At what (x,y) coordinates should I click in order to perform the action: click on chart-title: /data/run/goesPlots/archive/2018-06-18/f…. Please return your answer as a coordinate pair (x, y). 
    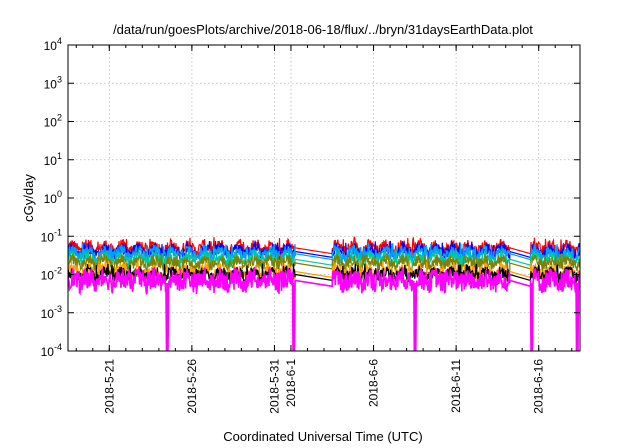
    Looking at the image, I should click on (323, 29).